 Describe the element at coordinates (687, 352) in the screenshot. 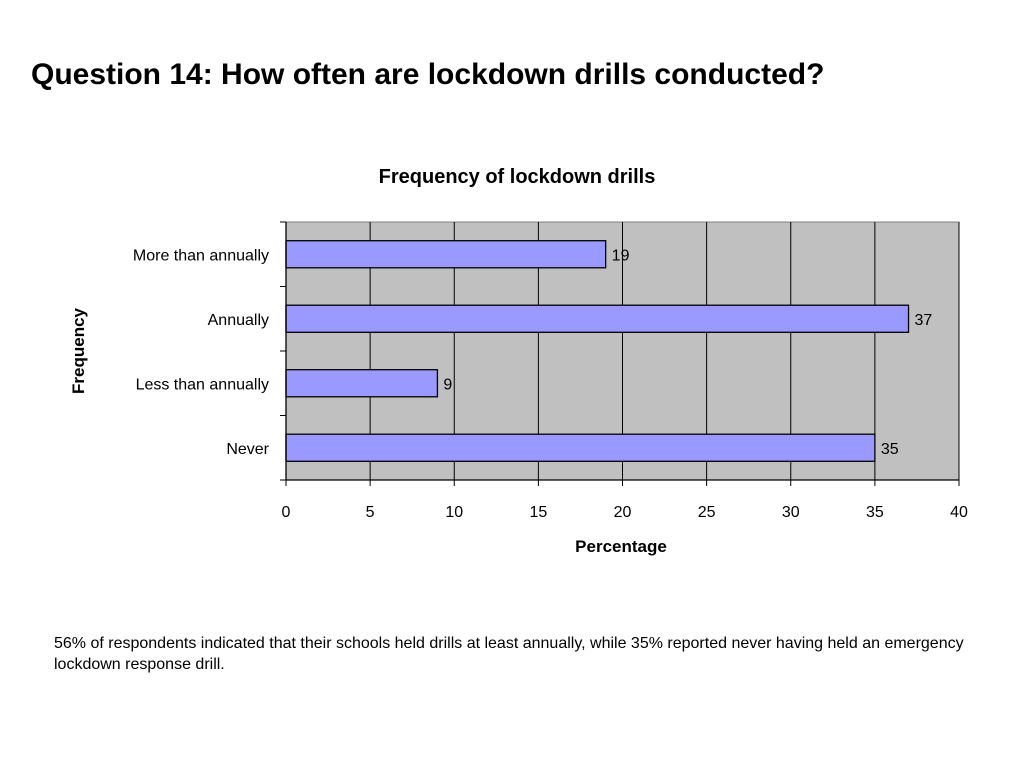

I see `data-labels: 19 37 9 35` at that location.